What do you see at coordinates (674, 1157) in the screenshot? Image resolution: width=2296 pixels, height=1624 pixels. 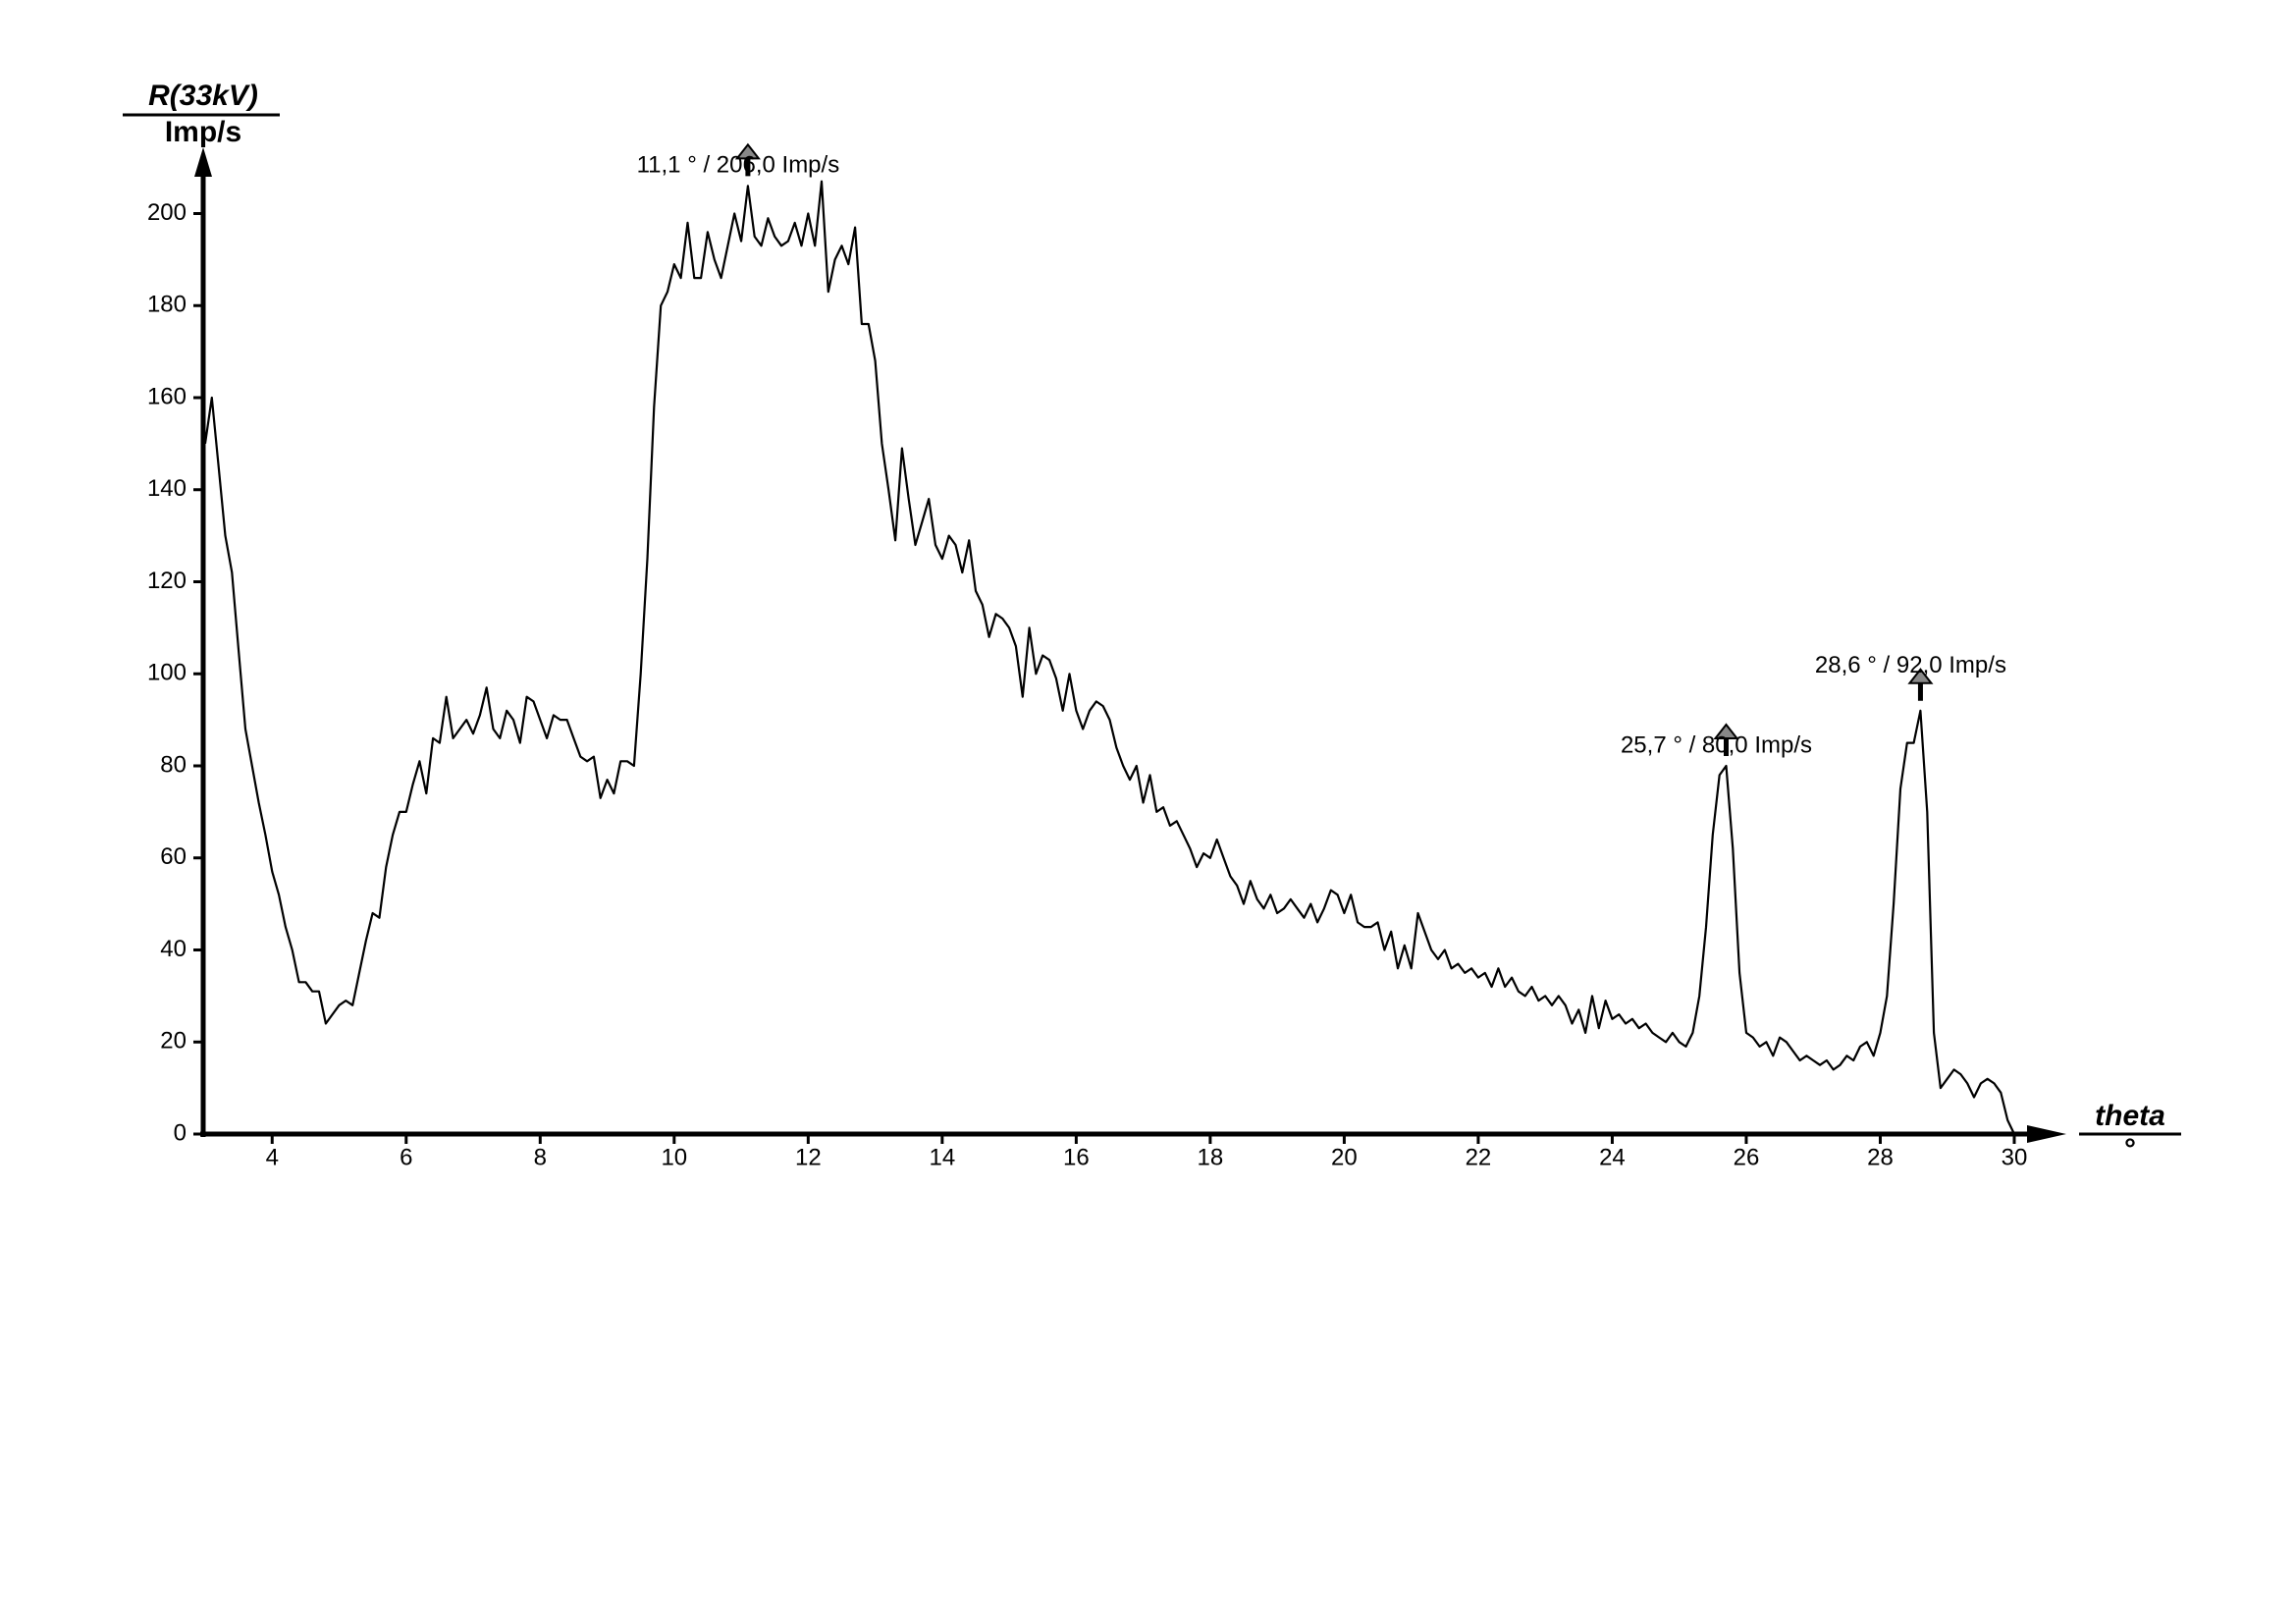 I see `x-tick-label: 10` at bounding box center [674, 1157].